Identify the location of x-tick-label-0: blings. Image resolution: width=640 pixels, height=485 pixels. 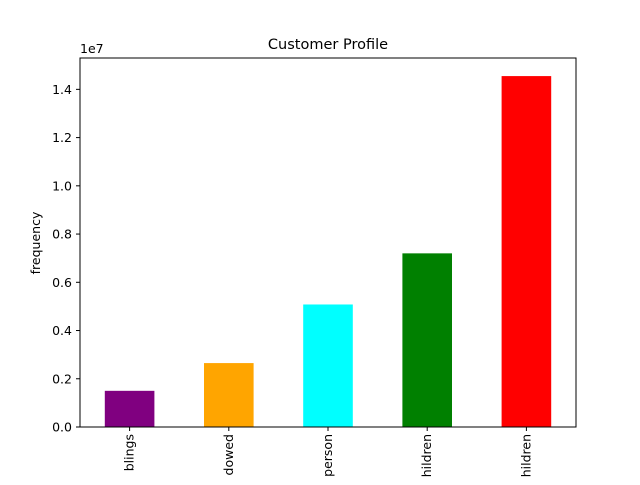
(129, 452).